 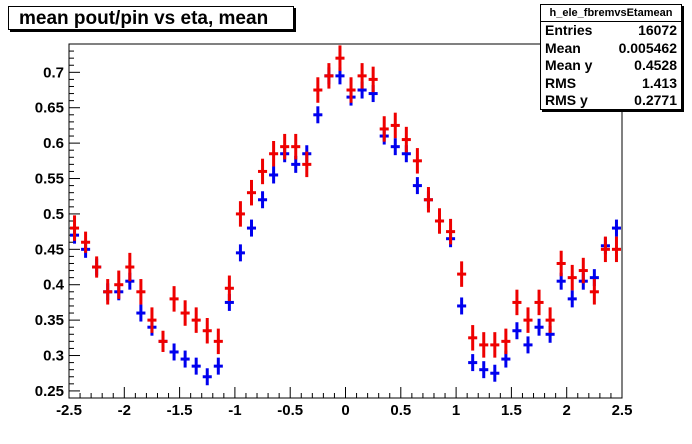 I want to click on y-tick-label: 0.6, so click(x=53, y=143).